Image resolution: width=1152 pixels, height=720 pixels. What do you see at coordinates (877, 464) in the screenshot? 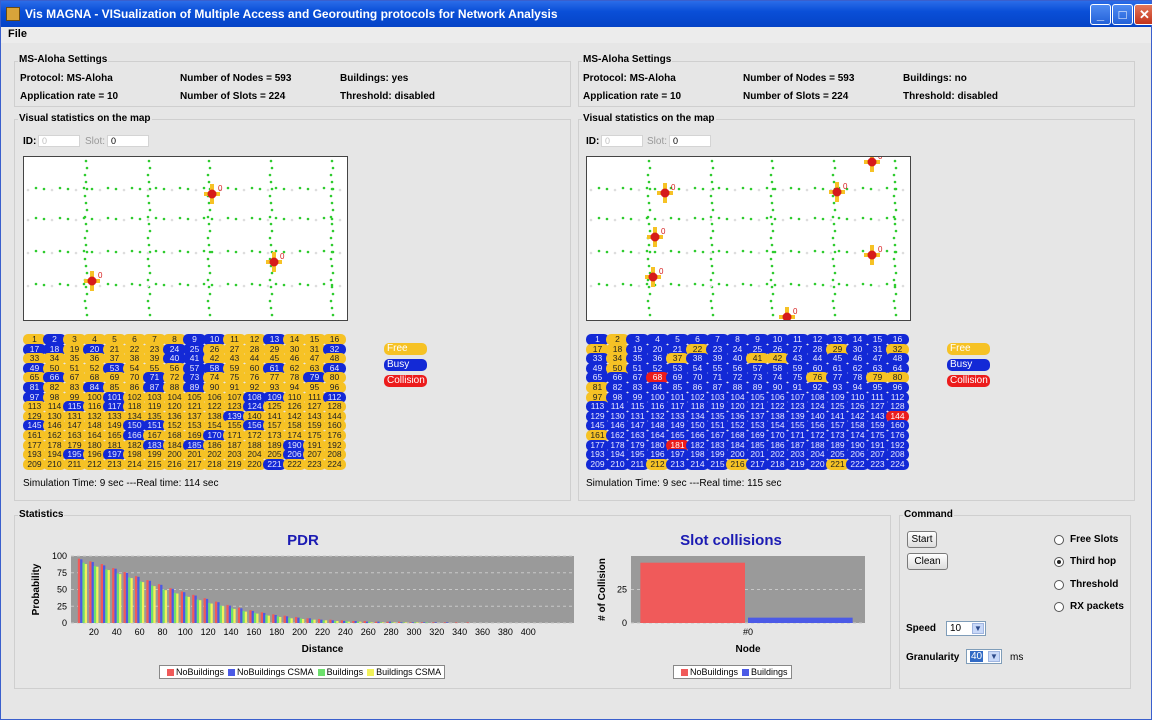
I see `slot-cell: 223` at bounding box center [877, 464].